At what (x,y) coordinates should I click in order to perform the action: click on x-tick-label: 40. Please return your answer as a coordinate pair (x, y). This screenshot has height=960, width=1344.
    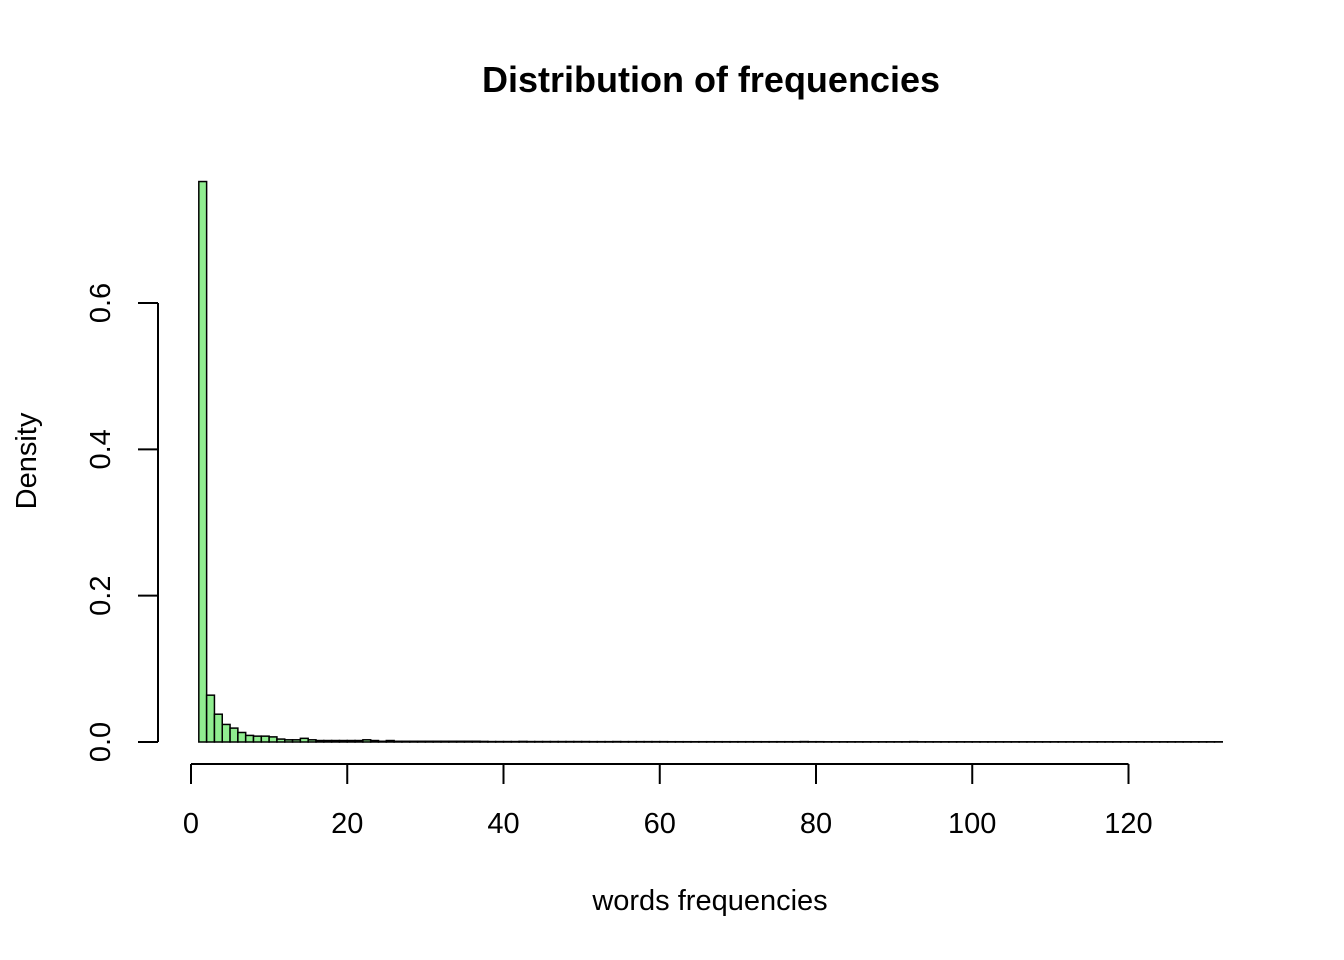
    Looking at the image, I should click on (503, 824).